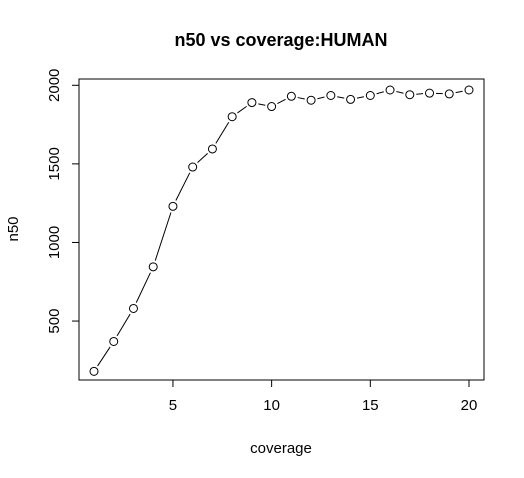 The width and height of the screenshot is (524, 478). What do you see at coordinates (54, 85) in the screenshot?
I see `y-tick-label: 2000` at bounding box center [54, 85].